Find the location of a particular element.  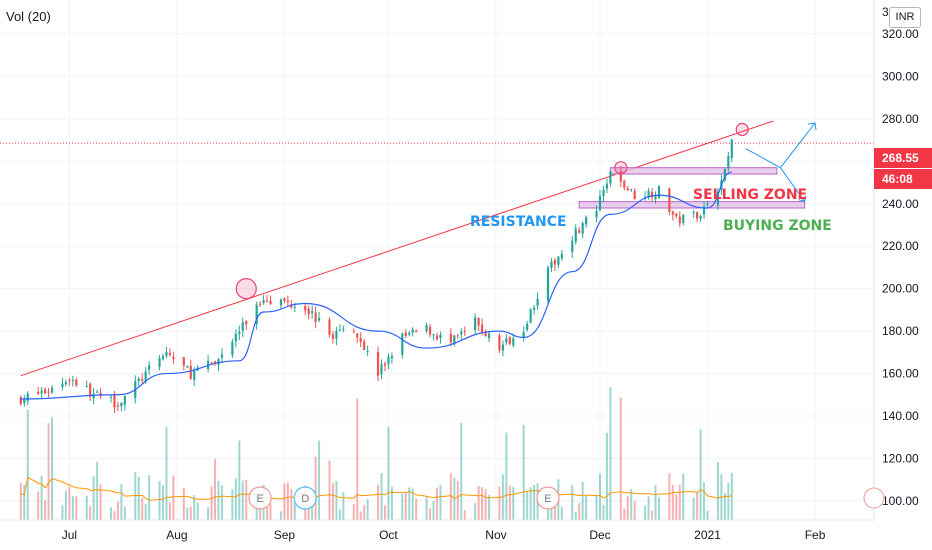

time-tick-label: Dec is located at coordinates (599, 535).